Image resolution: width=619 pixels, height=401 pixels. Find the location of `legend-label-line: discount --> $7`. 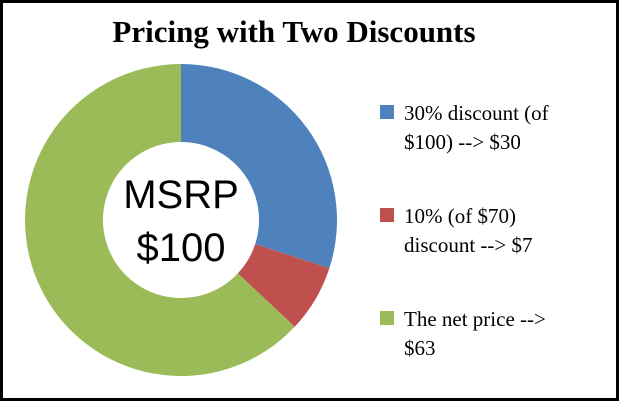

legend-label-line: discount --> $7 is located at coordinates (468, 245).